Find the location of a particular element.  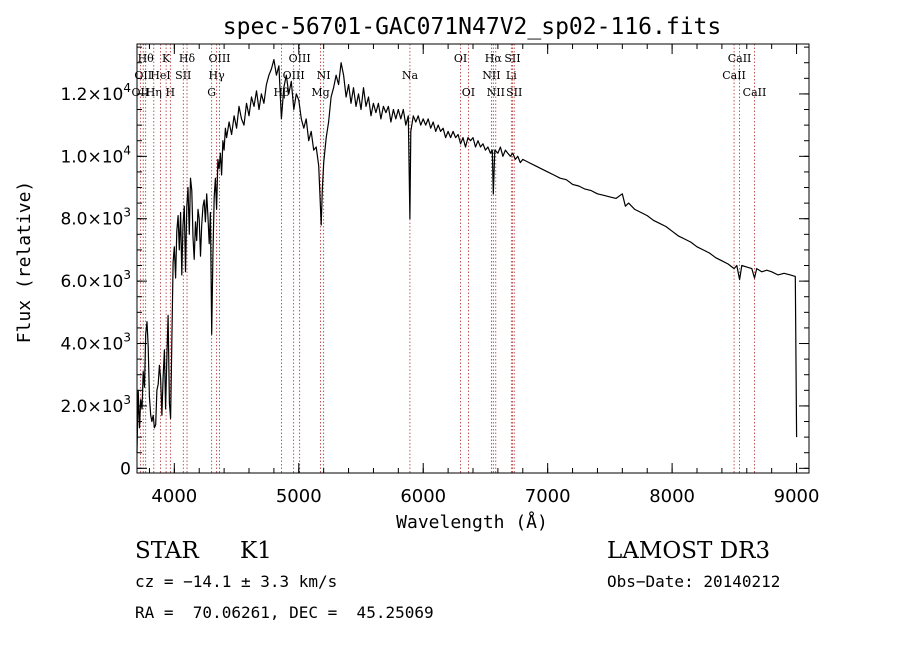

redshift-velocity: cz = −14.1 ± 3.3 km/s is located at coordinates (236, 581).